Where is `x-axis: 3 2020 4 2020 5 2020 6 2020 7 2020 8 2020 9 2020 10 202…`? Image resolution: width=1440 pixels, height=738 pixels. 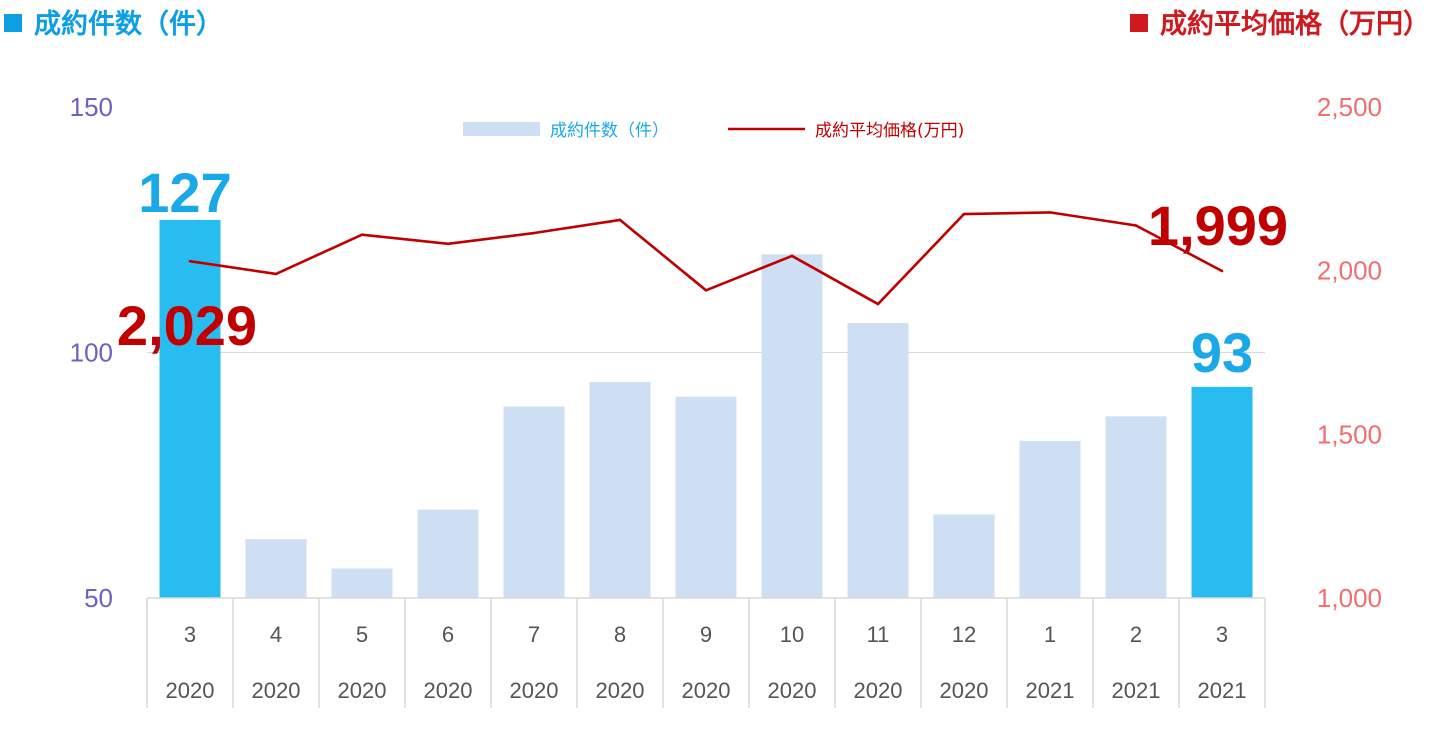
x-axis: 3 2020 4 2020 5 2020 6 2020 7 2020 8 2020 9 2020 10 202… is located at coordinates (706, 652).